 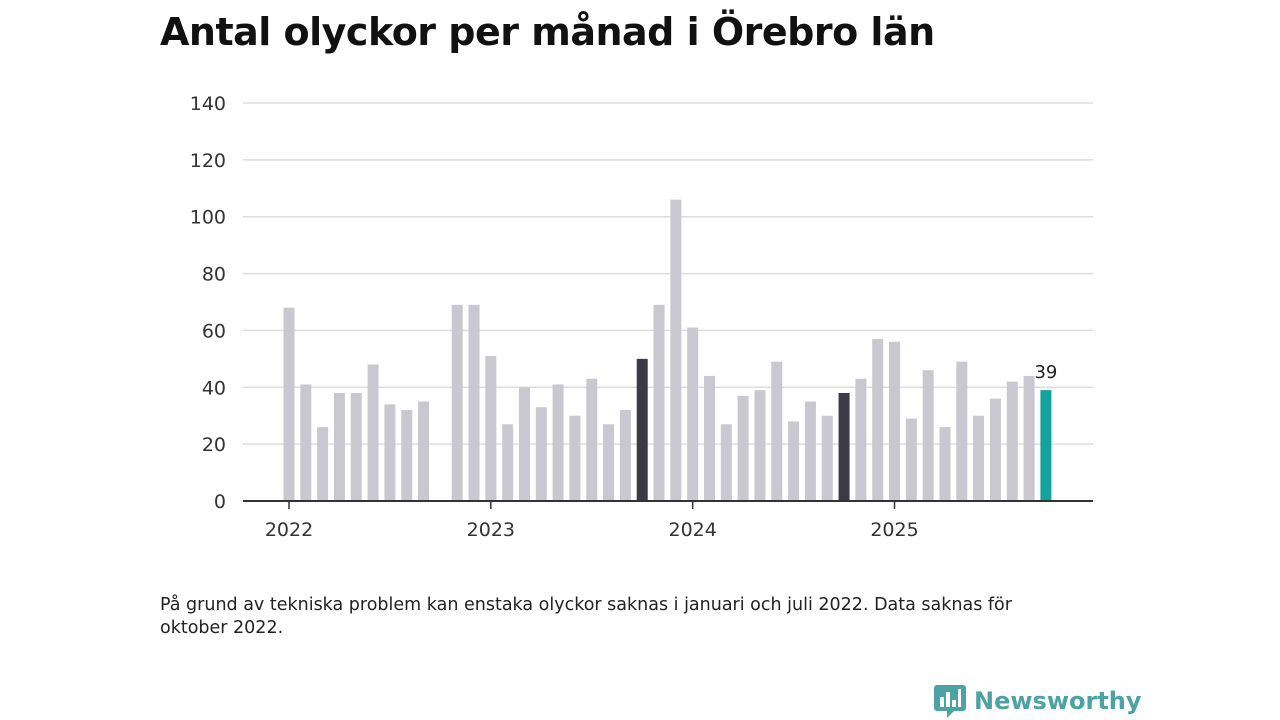 What do you see at coordinates (668, 520) in the screenshot?
I see `x-axis: 2022 2023 2024 2025` at bounding box center [668, 520].